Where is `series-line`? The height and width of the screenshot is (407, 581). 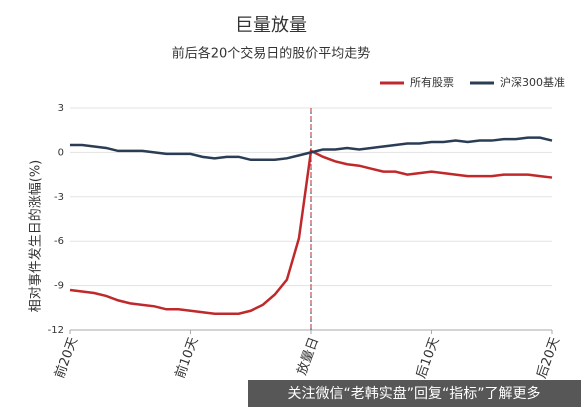 series-line is located at coordinates (311, 149).